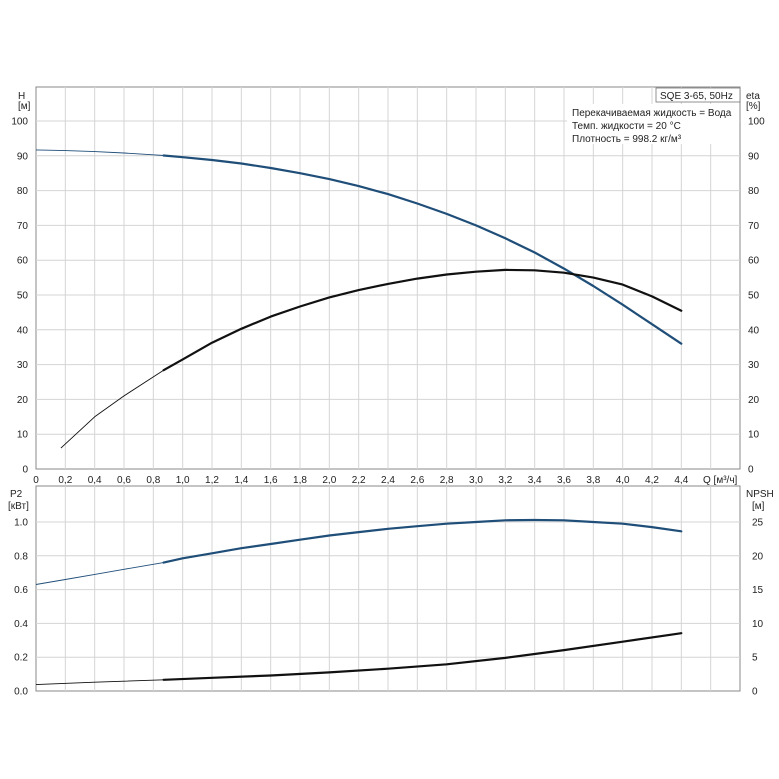  Describe the element at coordinates (21, 692) in the screenshot. I see `bottom-left-ytick-label: 0.0` at that location.